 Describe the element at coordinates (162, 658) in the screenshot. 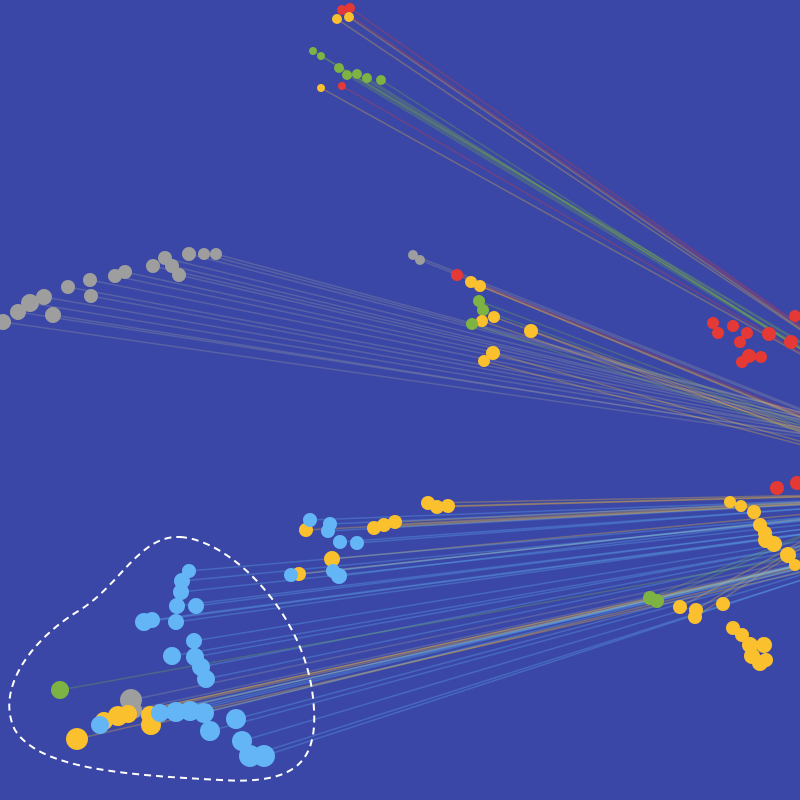

I see `lasso` at that location.